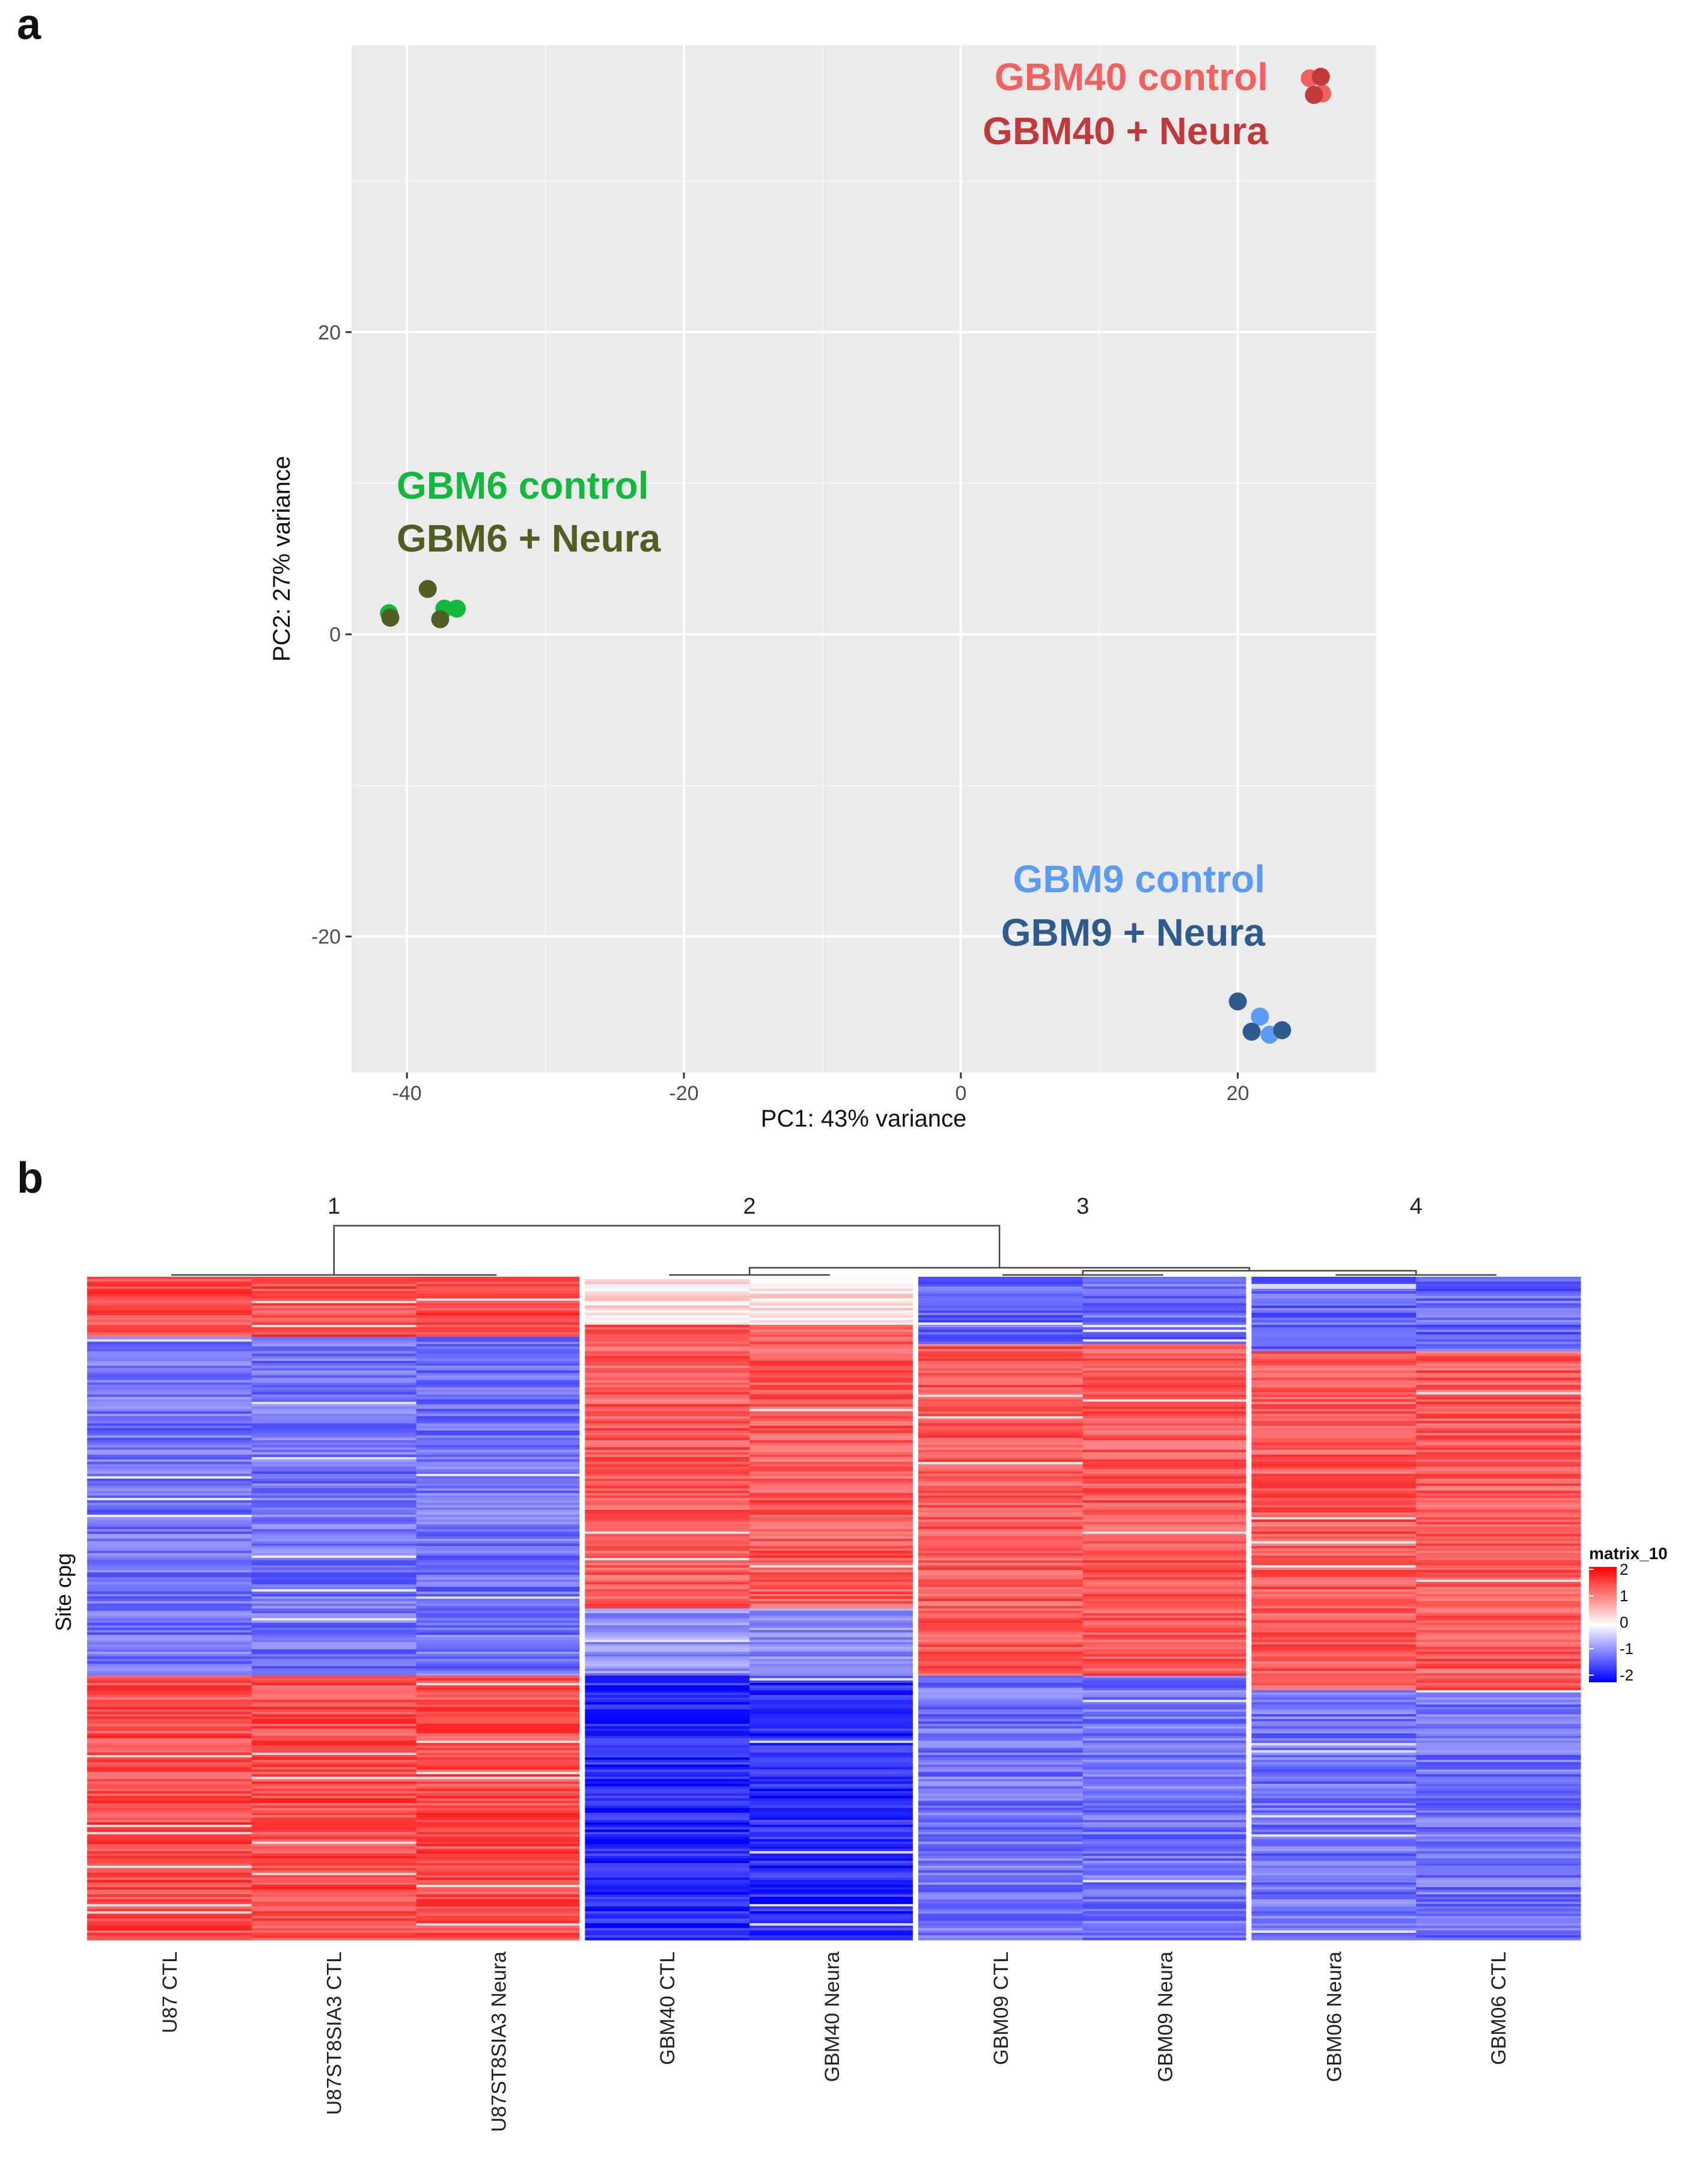  I want to click on heatmap-y-label: Site cpg, so click(63, 1592).